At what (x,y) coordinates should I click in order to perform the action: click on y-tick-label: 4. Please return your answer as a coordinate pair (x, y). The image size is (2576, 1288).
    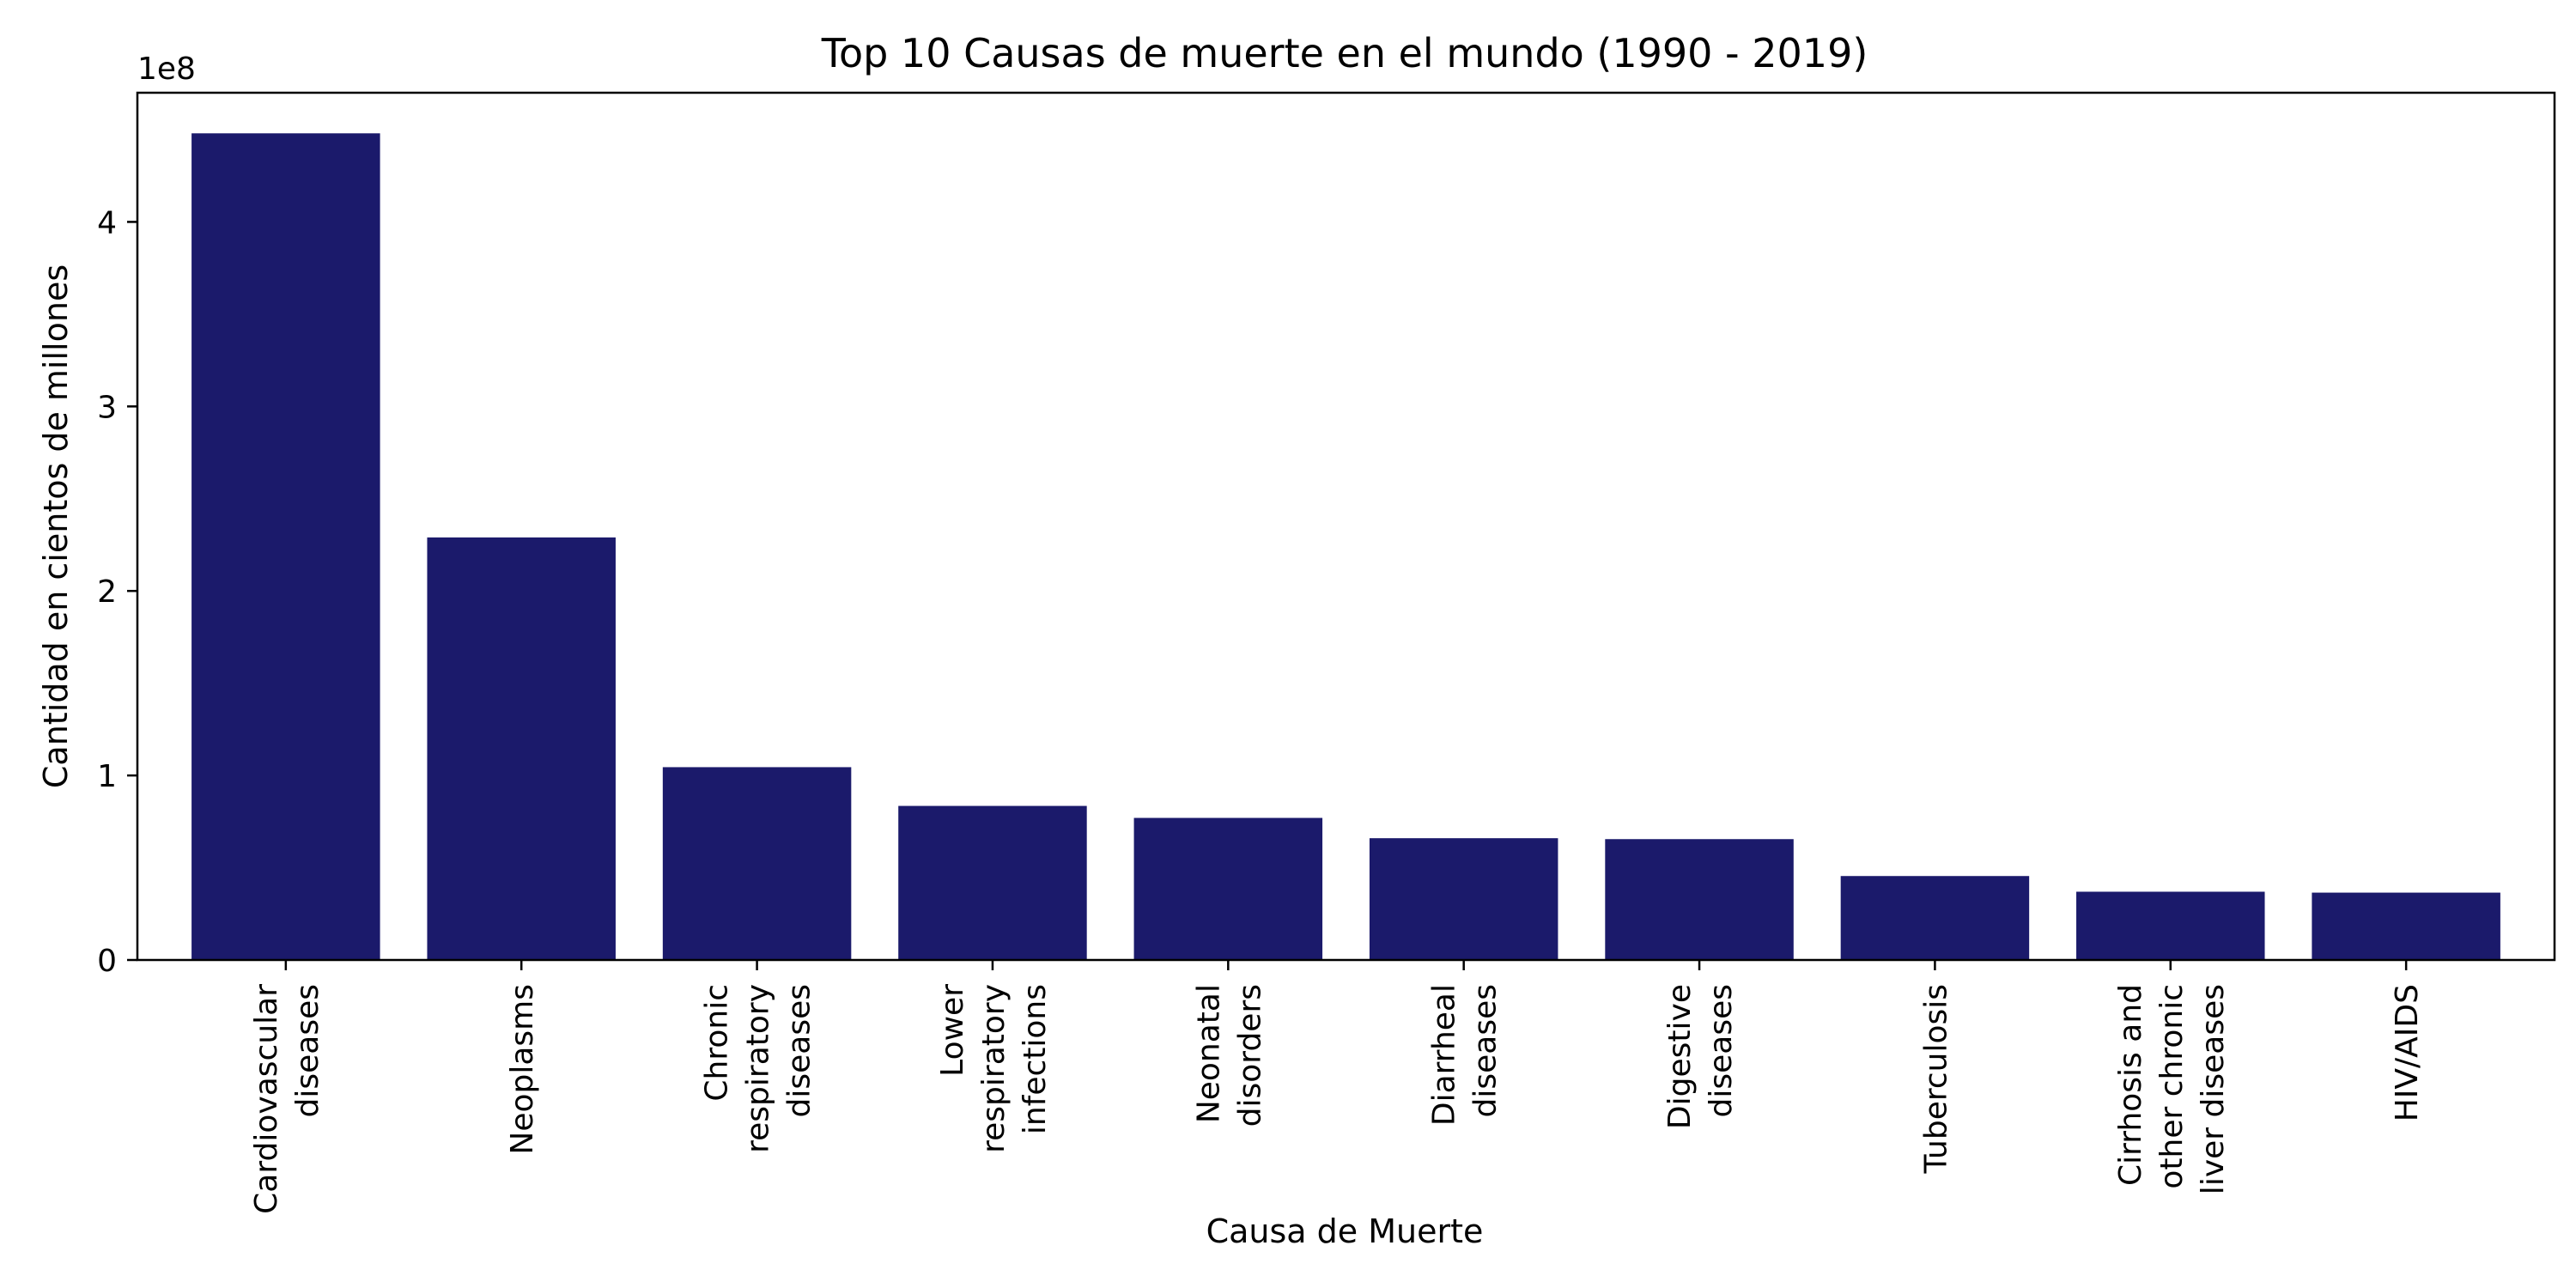
    Looking at the image, I should click on (107, 222).